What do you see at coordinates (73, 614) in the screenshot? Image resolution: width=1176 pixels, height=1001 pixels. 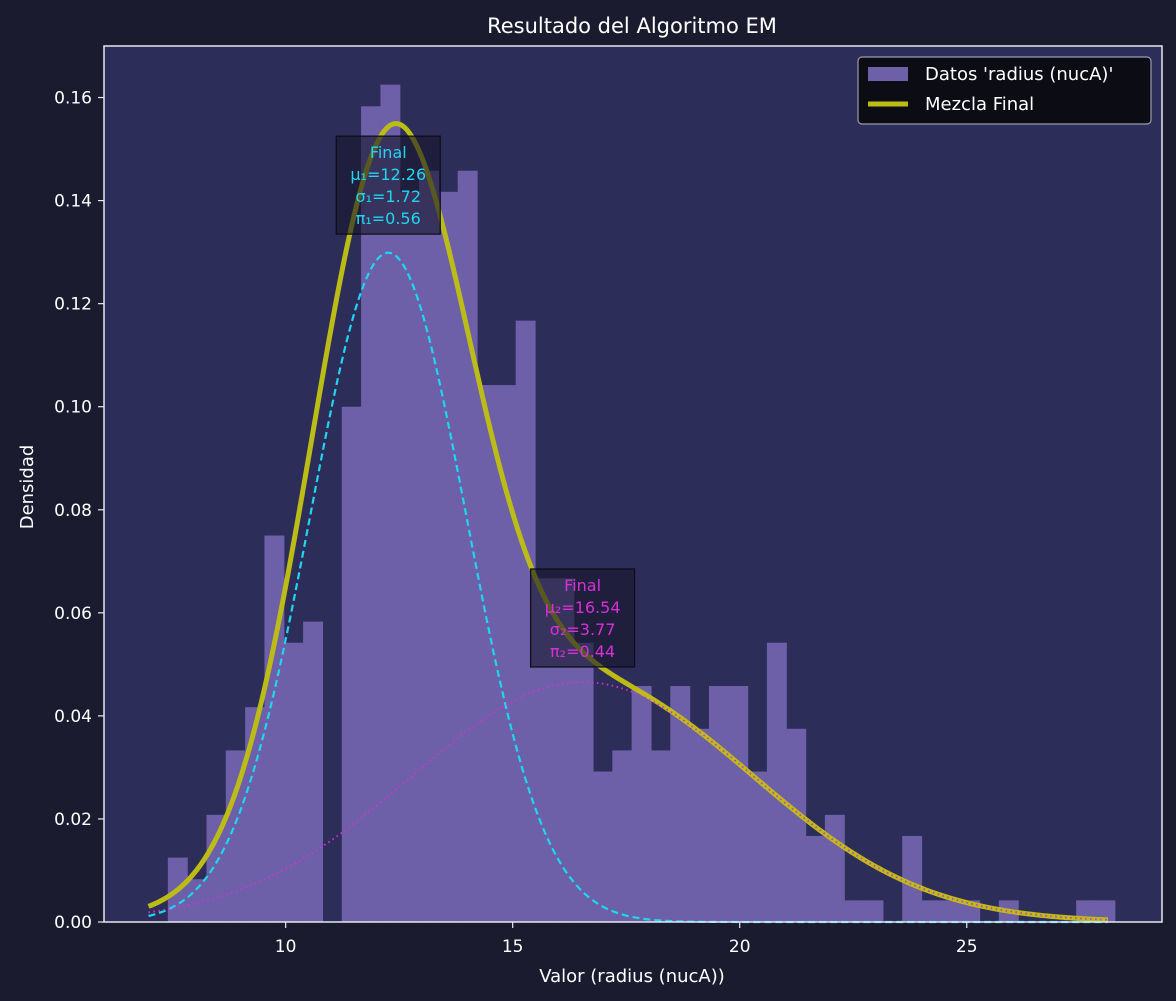 I see `y-tick-label: 0.06` at bounding box center [73, 614].